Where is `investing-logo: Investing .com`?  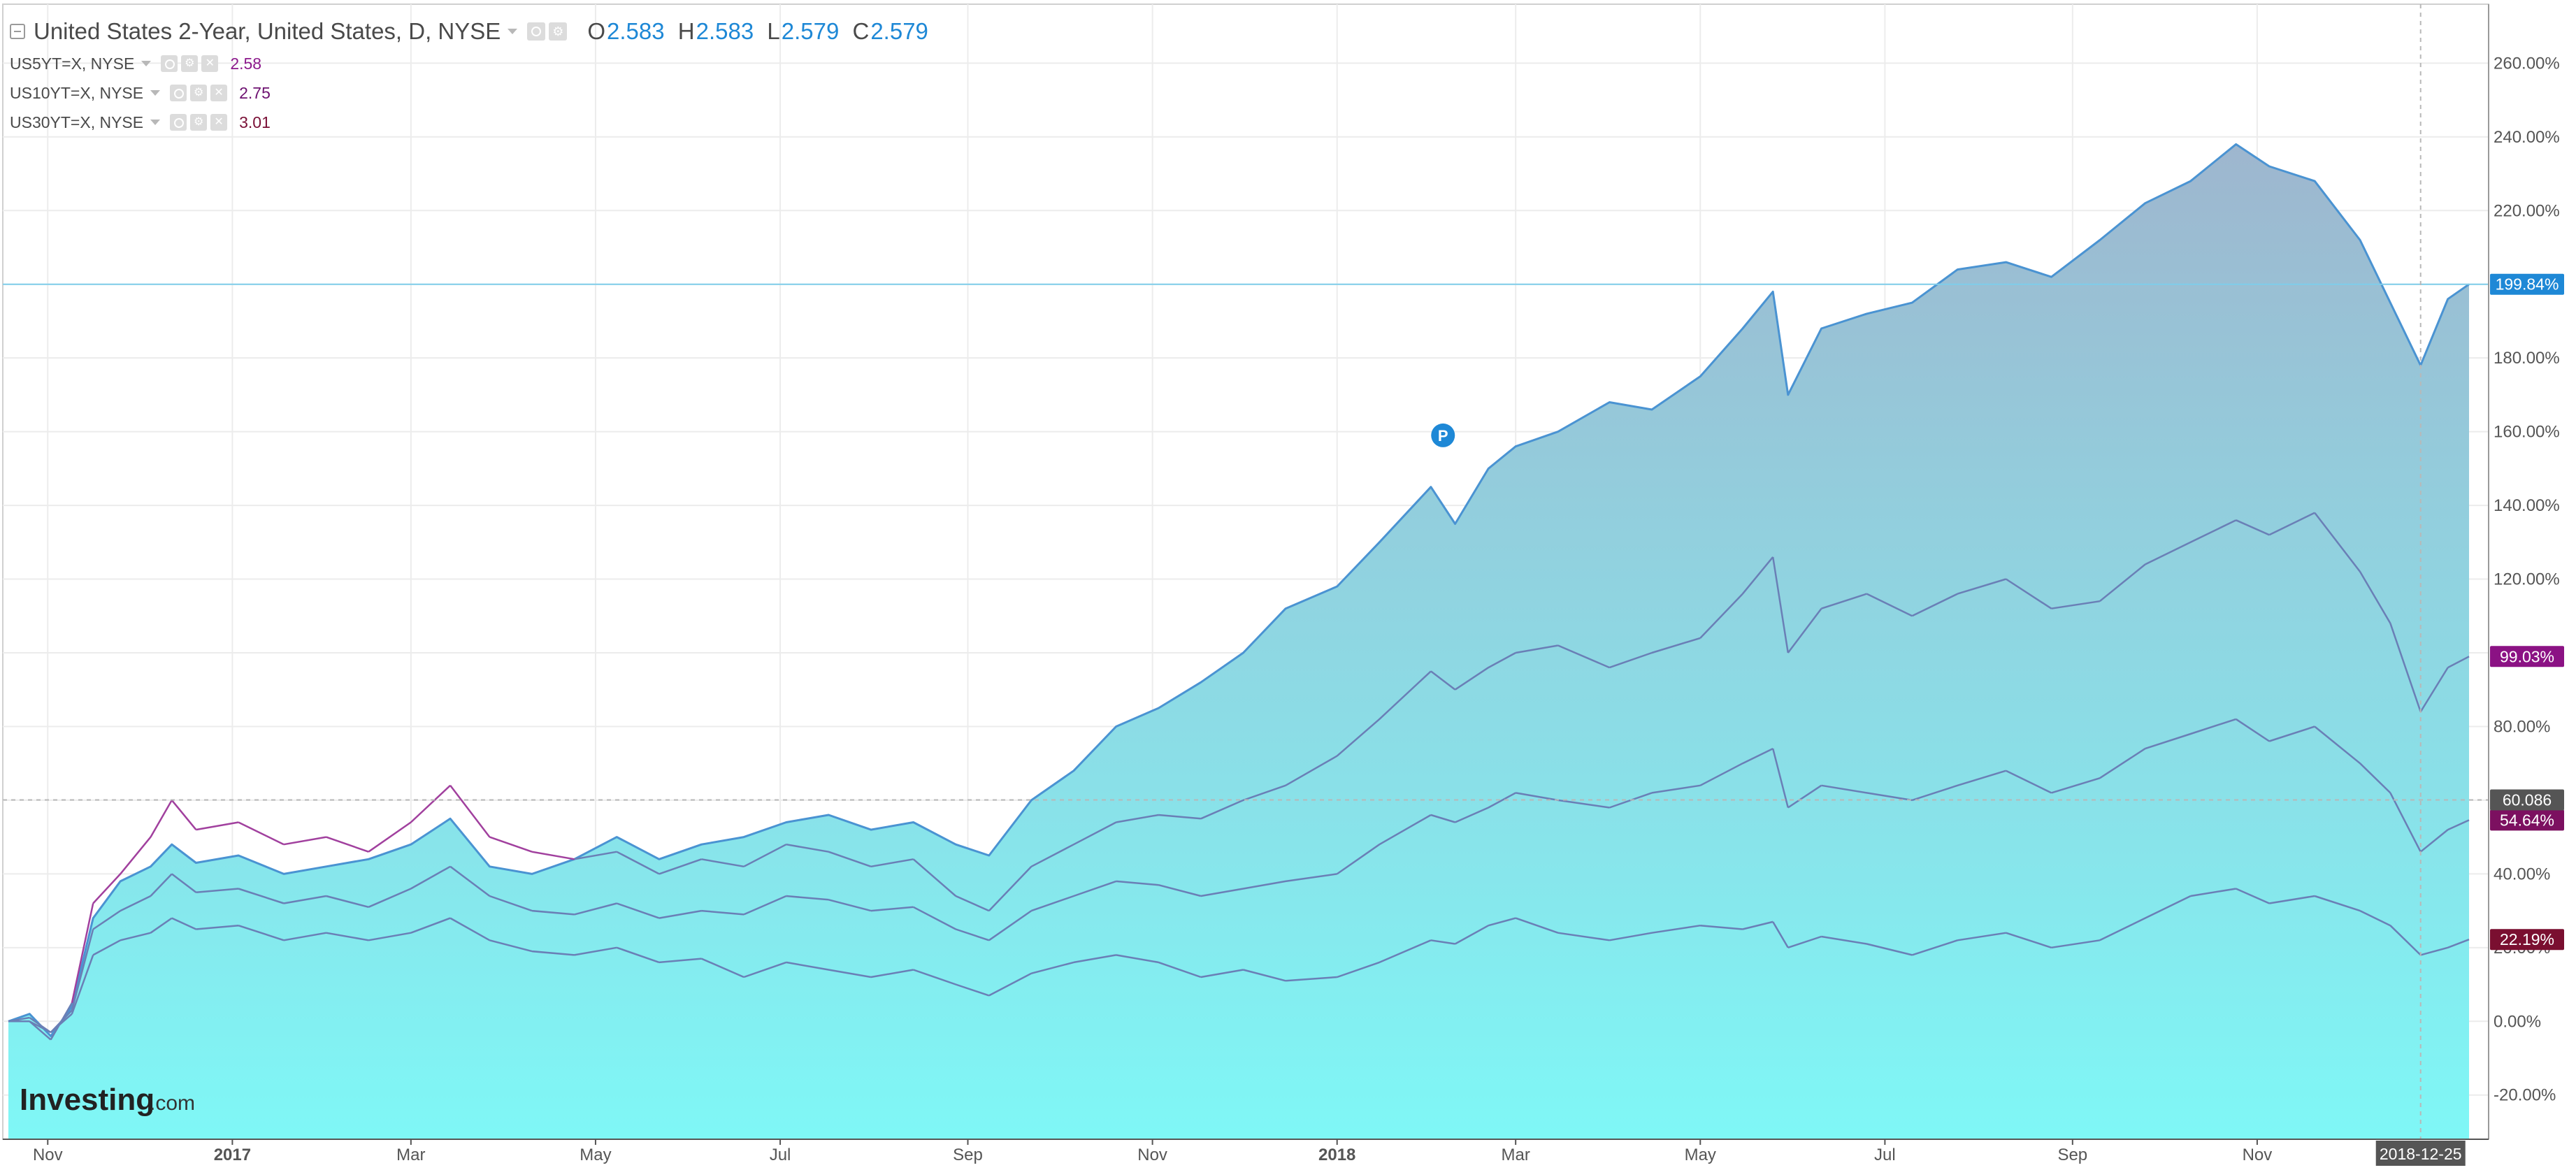
investing-logo: Investing .com is located at coordinates (107, 1100).